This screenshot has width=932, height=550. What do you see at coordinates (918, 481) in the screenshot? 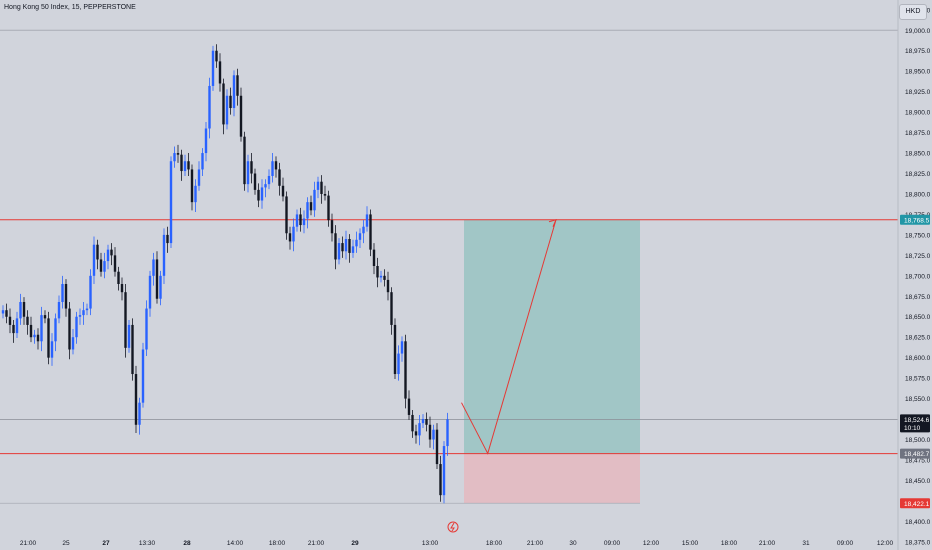
I see `y-tick-label: 18,450.0` at bounding box center [918, 481].